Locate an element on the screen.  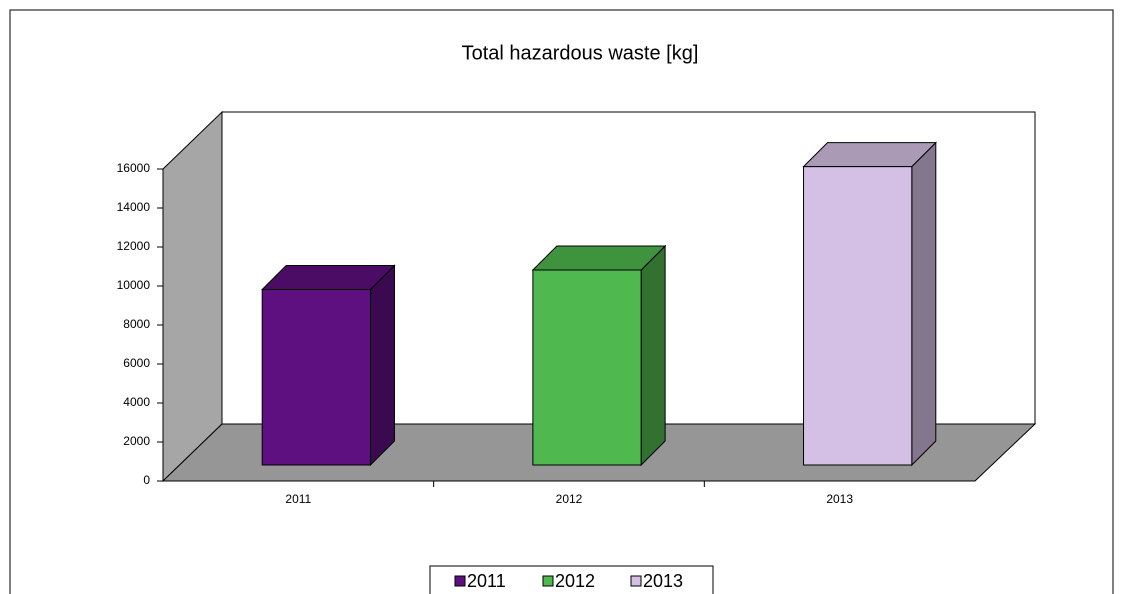
legend is located at coordinates (571, 579).